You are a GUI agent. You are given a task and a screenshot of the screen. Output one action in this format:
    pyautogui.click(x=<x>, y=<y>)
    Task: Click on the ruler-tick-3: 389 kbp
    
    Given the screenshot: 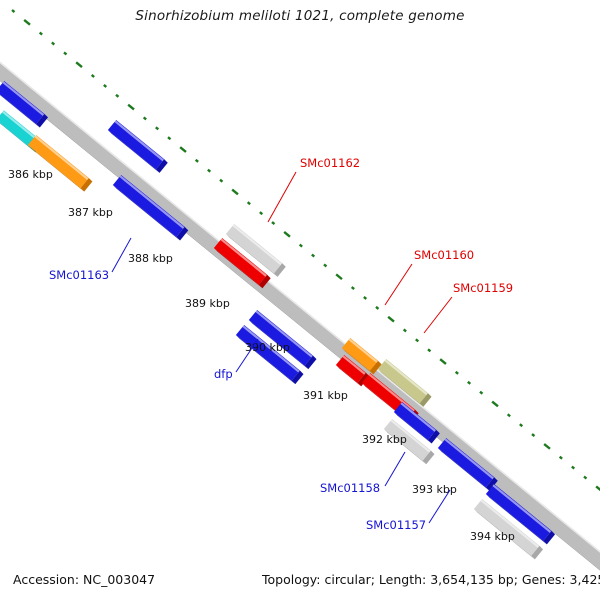 What is the action you would take?
    pyautogui.click(x=207, y=303)
    